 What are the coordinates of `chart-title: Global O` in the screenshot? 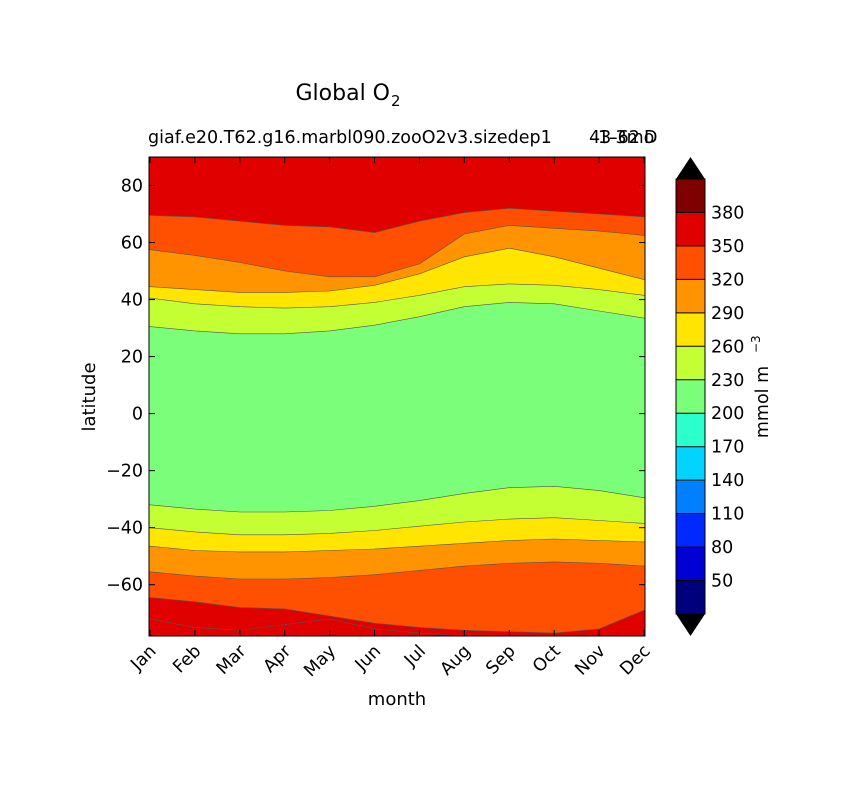 It's located at (343, 93).